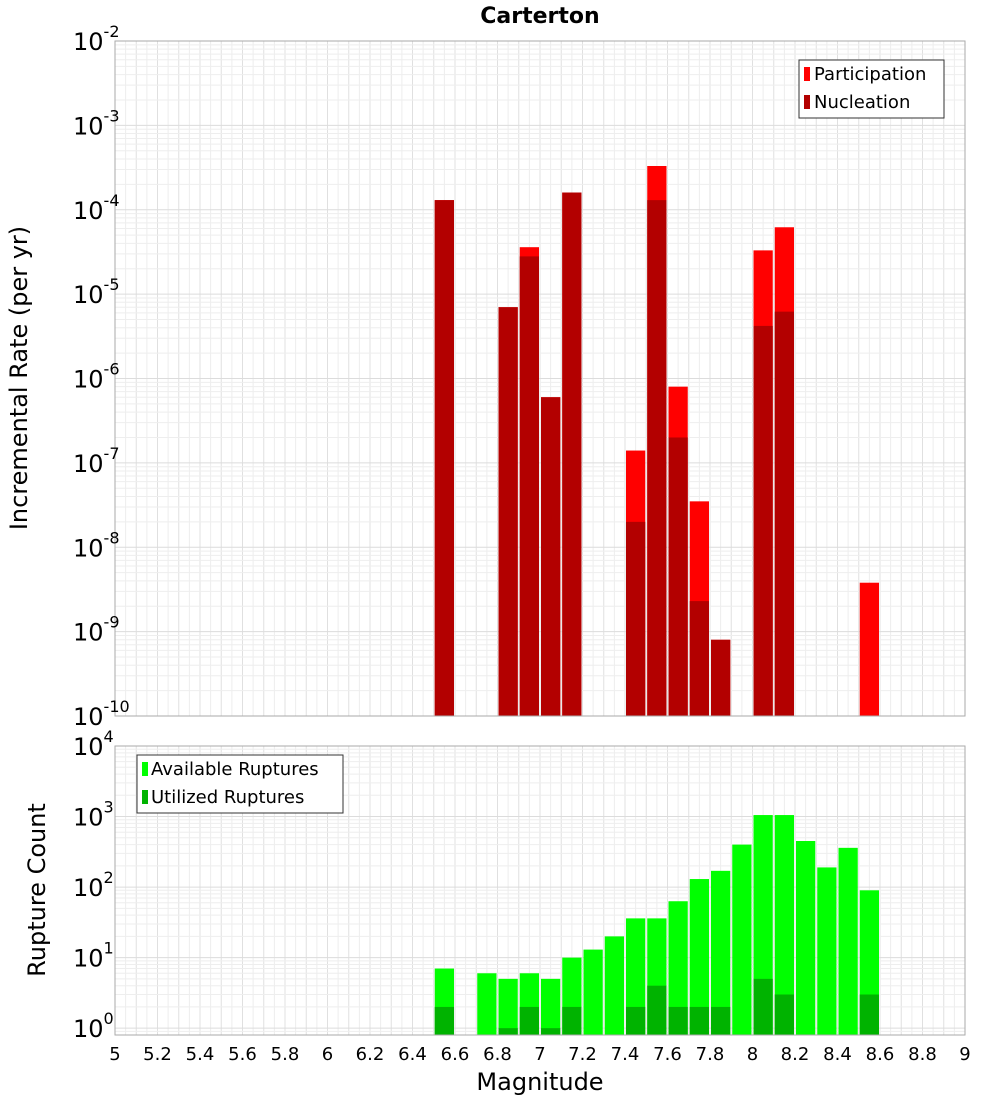  Describe the element at coordinates (101, 714) in the screenshot. I see `rate-y-tick-label: 10⁻¹⁰` at that location.